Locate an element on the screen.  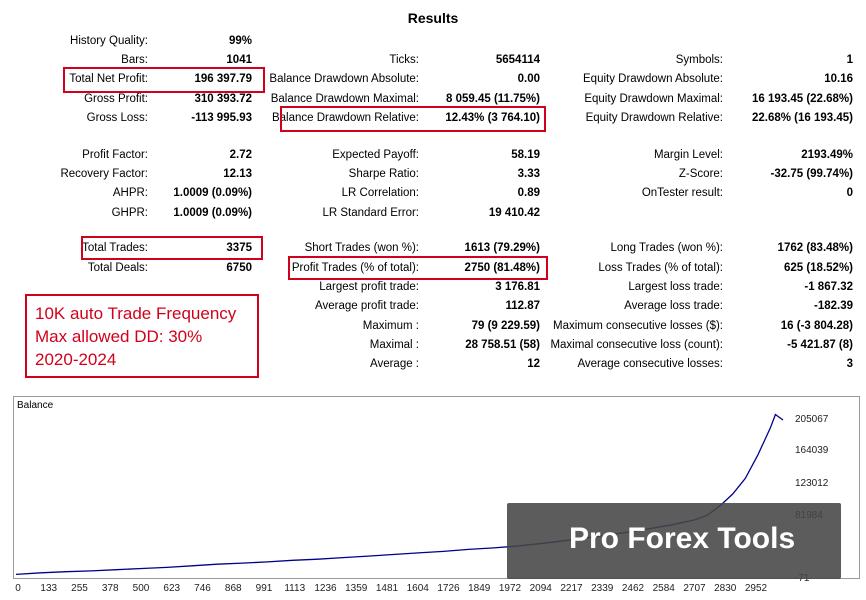
equity-dd-rel-label: Equity Drawdown Relative: is located at coordinates (654, 118).